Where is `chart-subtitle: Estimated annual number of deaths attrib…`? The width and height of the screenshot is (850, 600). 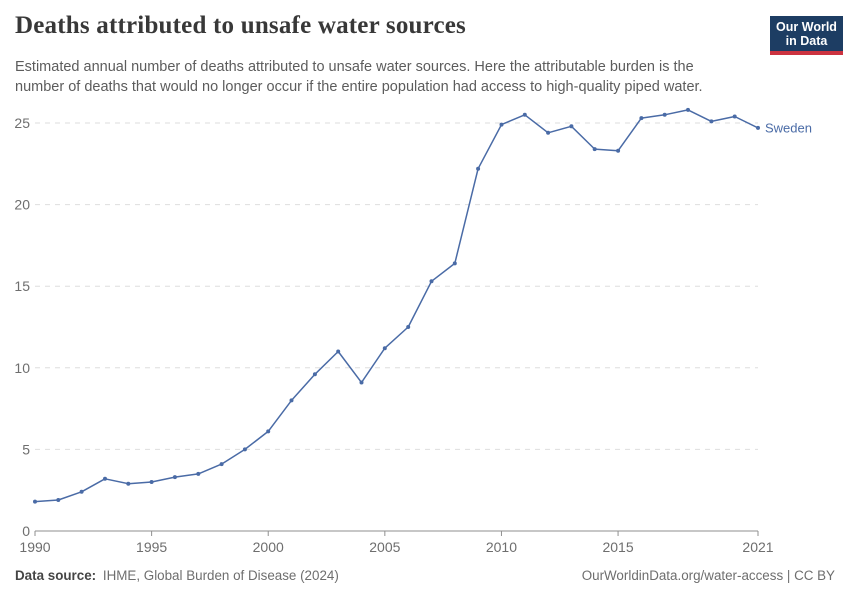
chart-subtitle: Estimated annual number of deaths attrib… is located at coordinates (359, 77).